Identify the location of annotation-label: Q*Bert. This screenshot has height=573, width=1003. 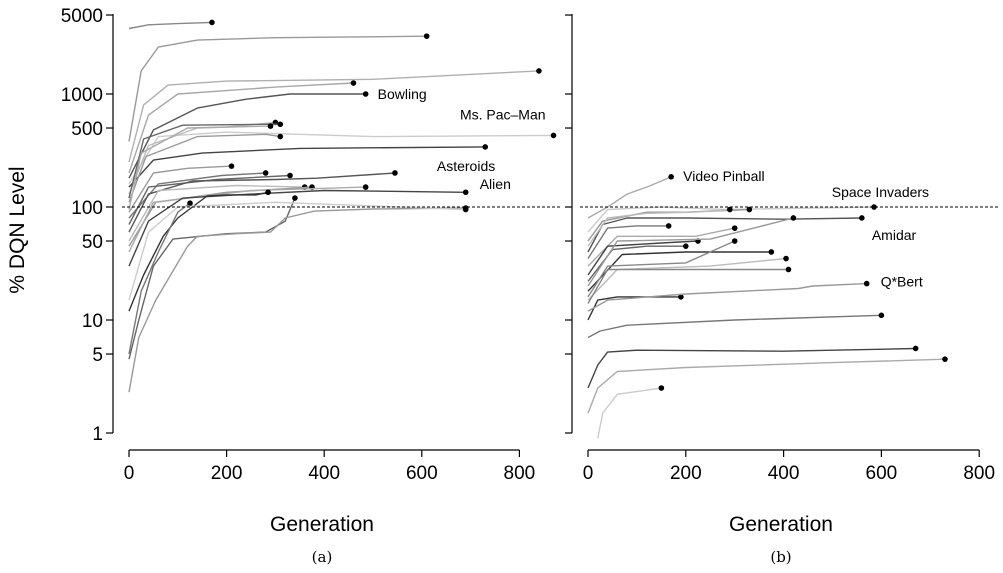
(902, 281).